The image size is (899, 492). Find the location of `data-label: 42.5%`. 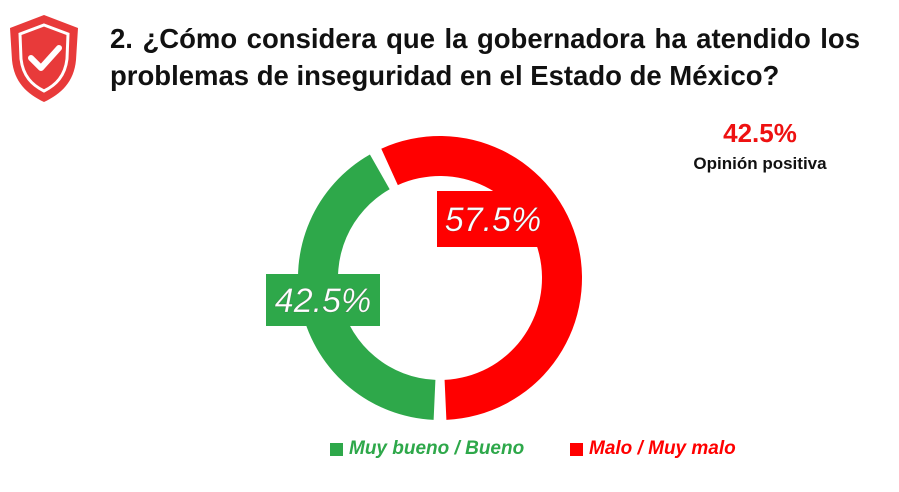

data-label: 42.5% is located at coordinates (323, 301).